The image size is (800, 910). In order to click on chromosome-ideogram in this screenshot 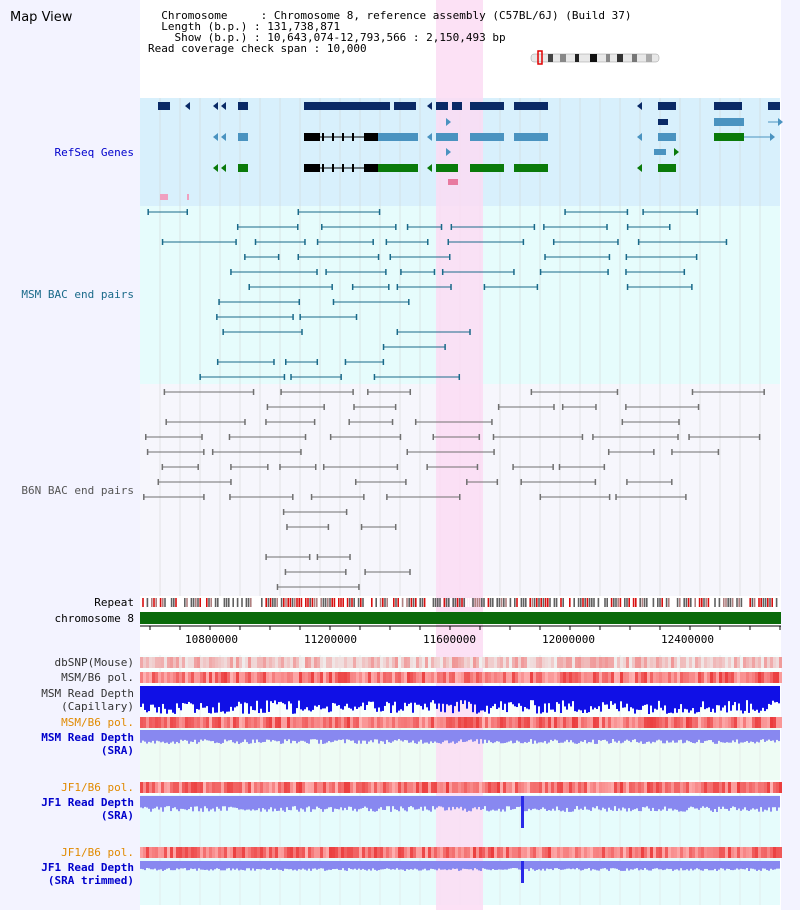, I will do `click(595, 57)`.